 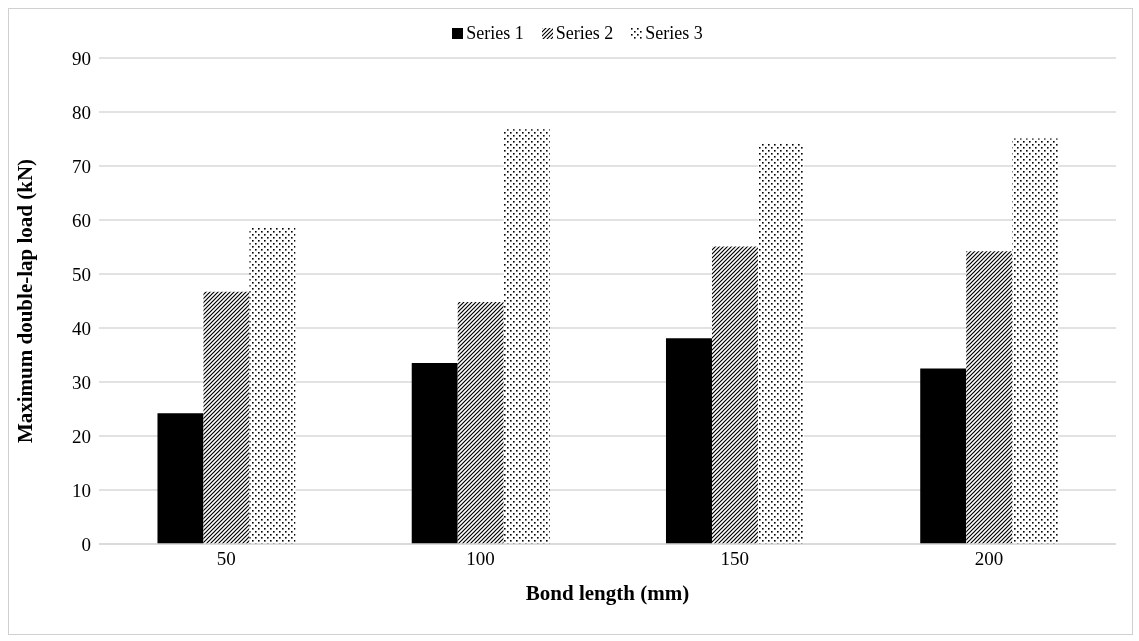 I want to click on legend-label: Series 3, so click(x=673, y=33).